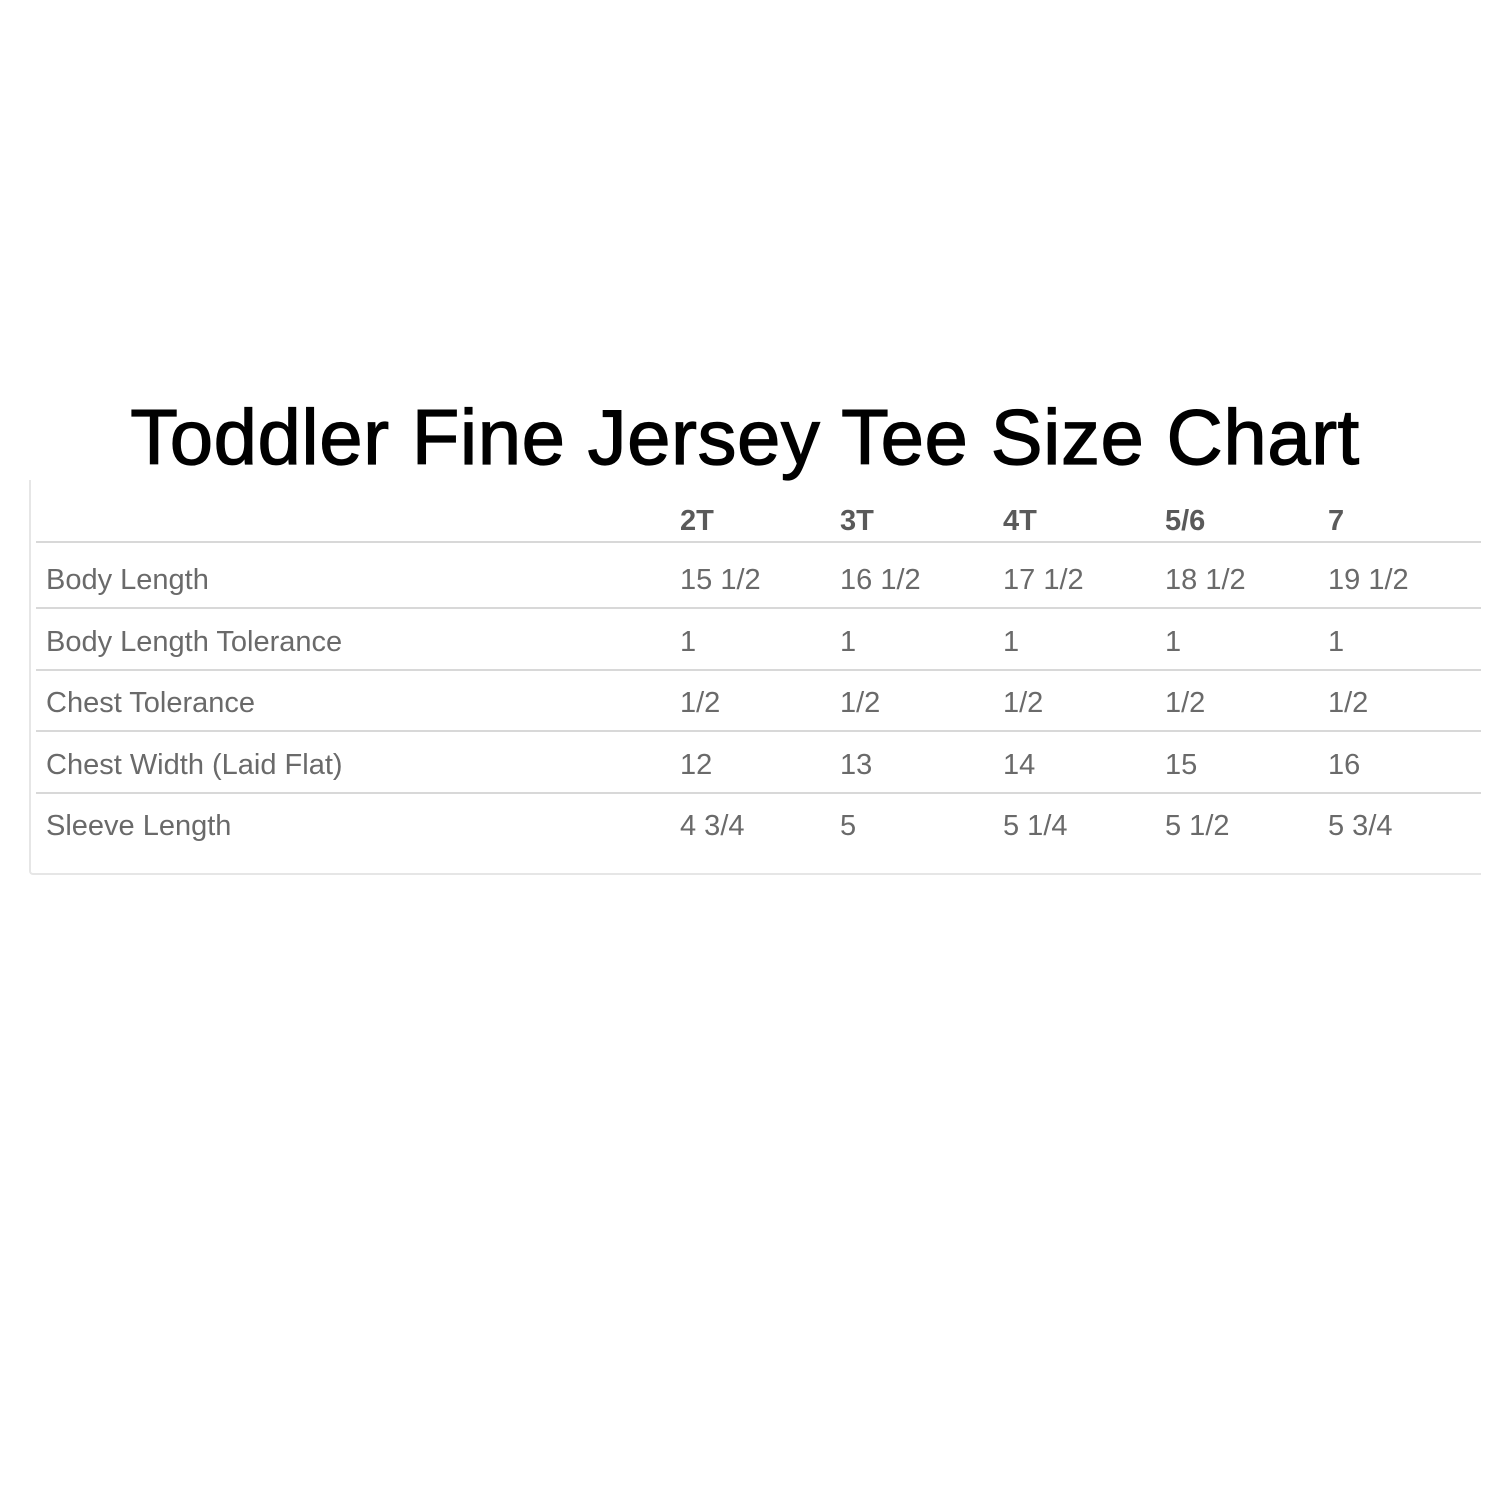 This screenshot has width=1500, height=1500. Describe the element at coordinates (1197, 826) in the screenshot. I see `table-cell: 5 1/2` at that location.